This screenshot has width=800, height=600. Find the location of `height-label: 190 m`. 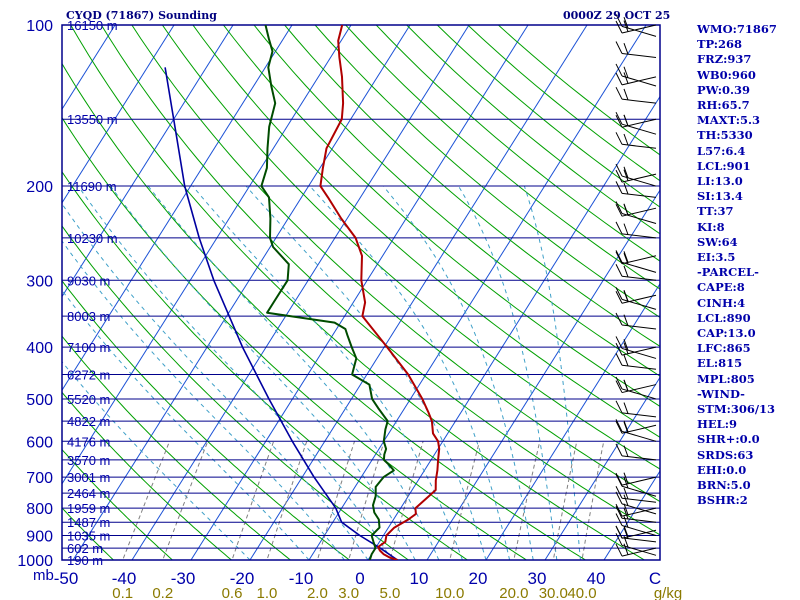

height-label: 190 m is located at coordinates (85, 560).